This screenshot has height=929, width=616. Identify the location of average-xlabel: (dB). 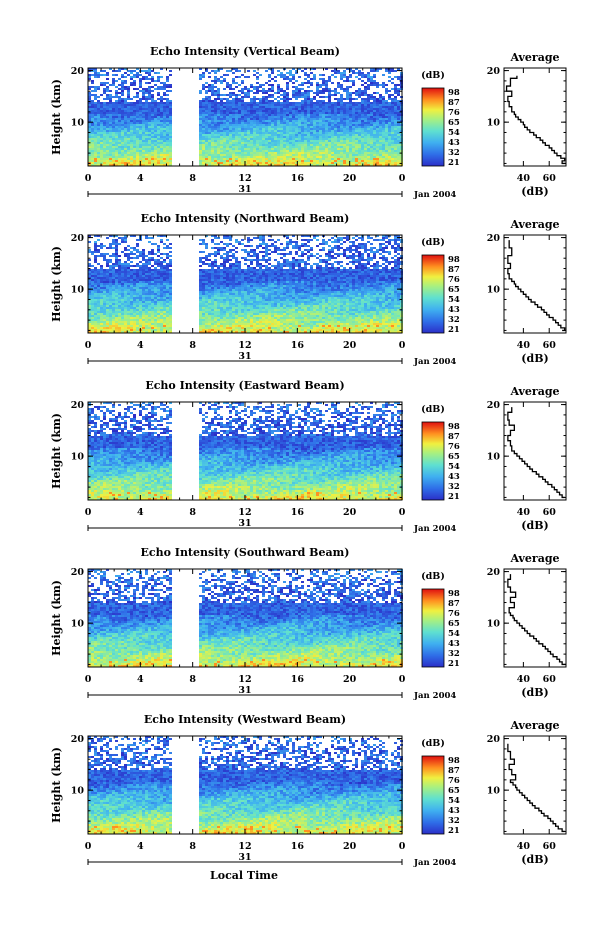
(534, 859).